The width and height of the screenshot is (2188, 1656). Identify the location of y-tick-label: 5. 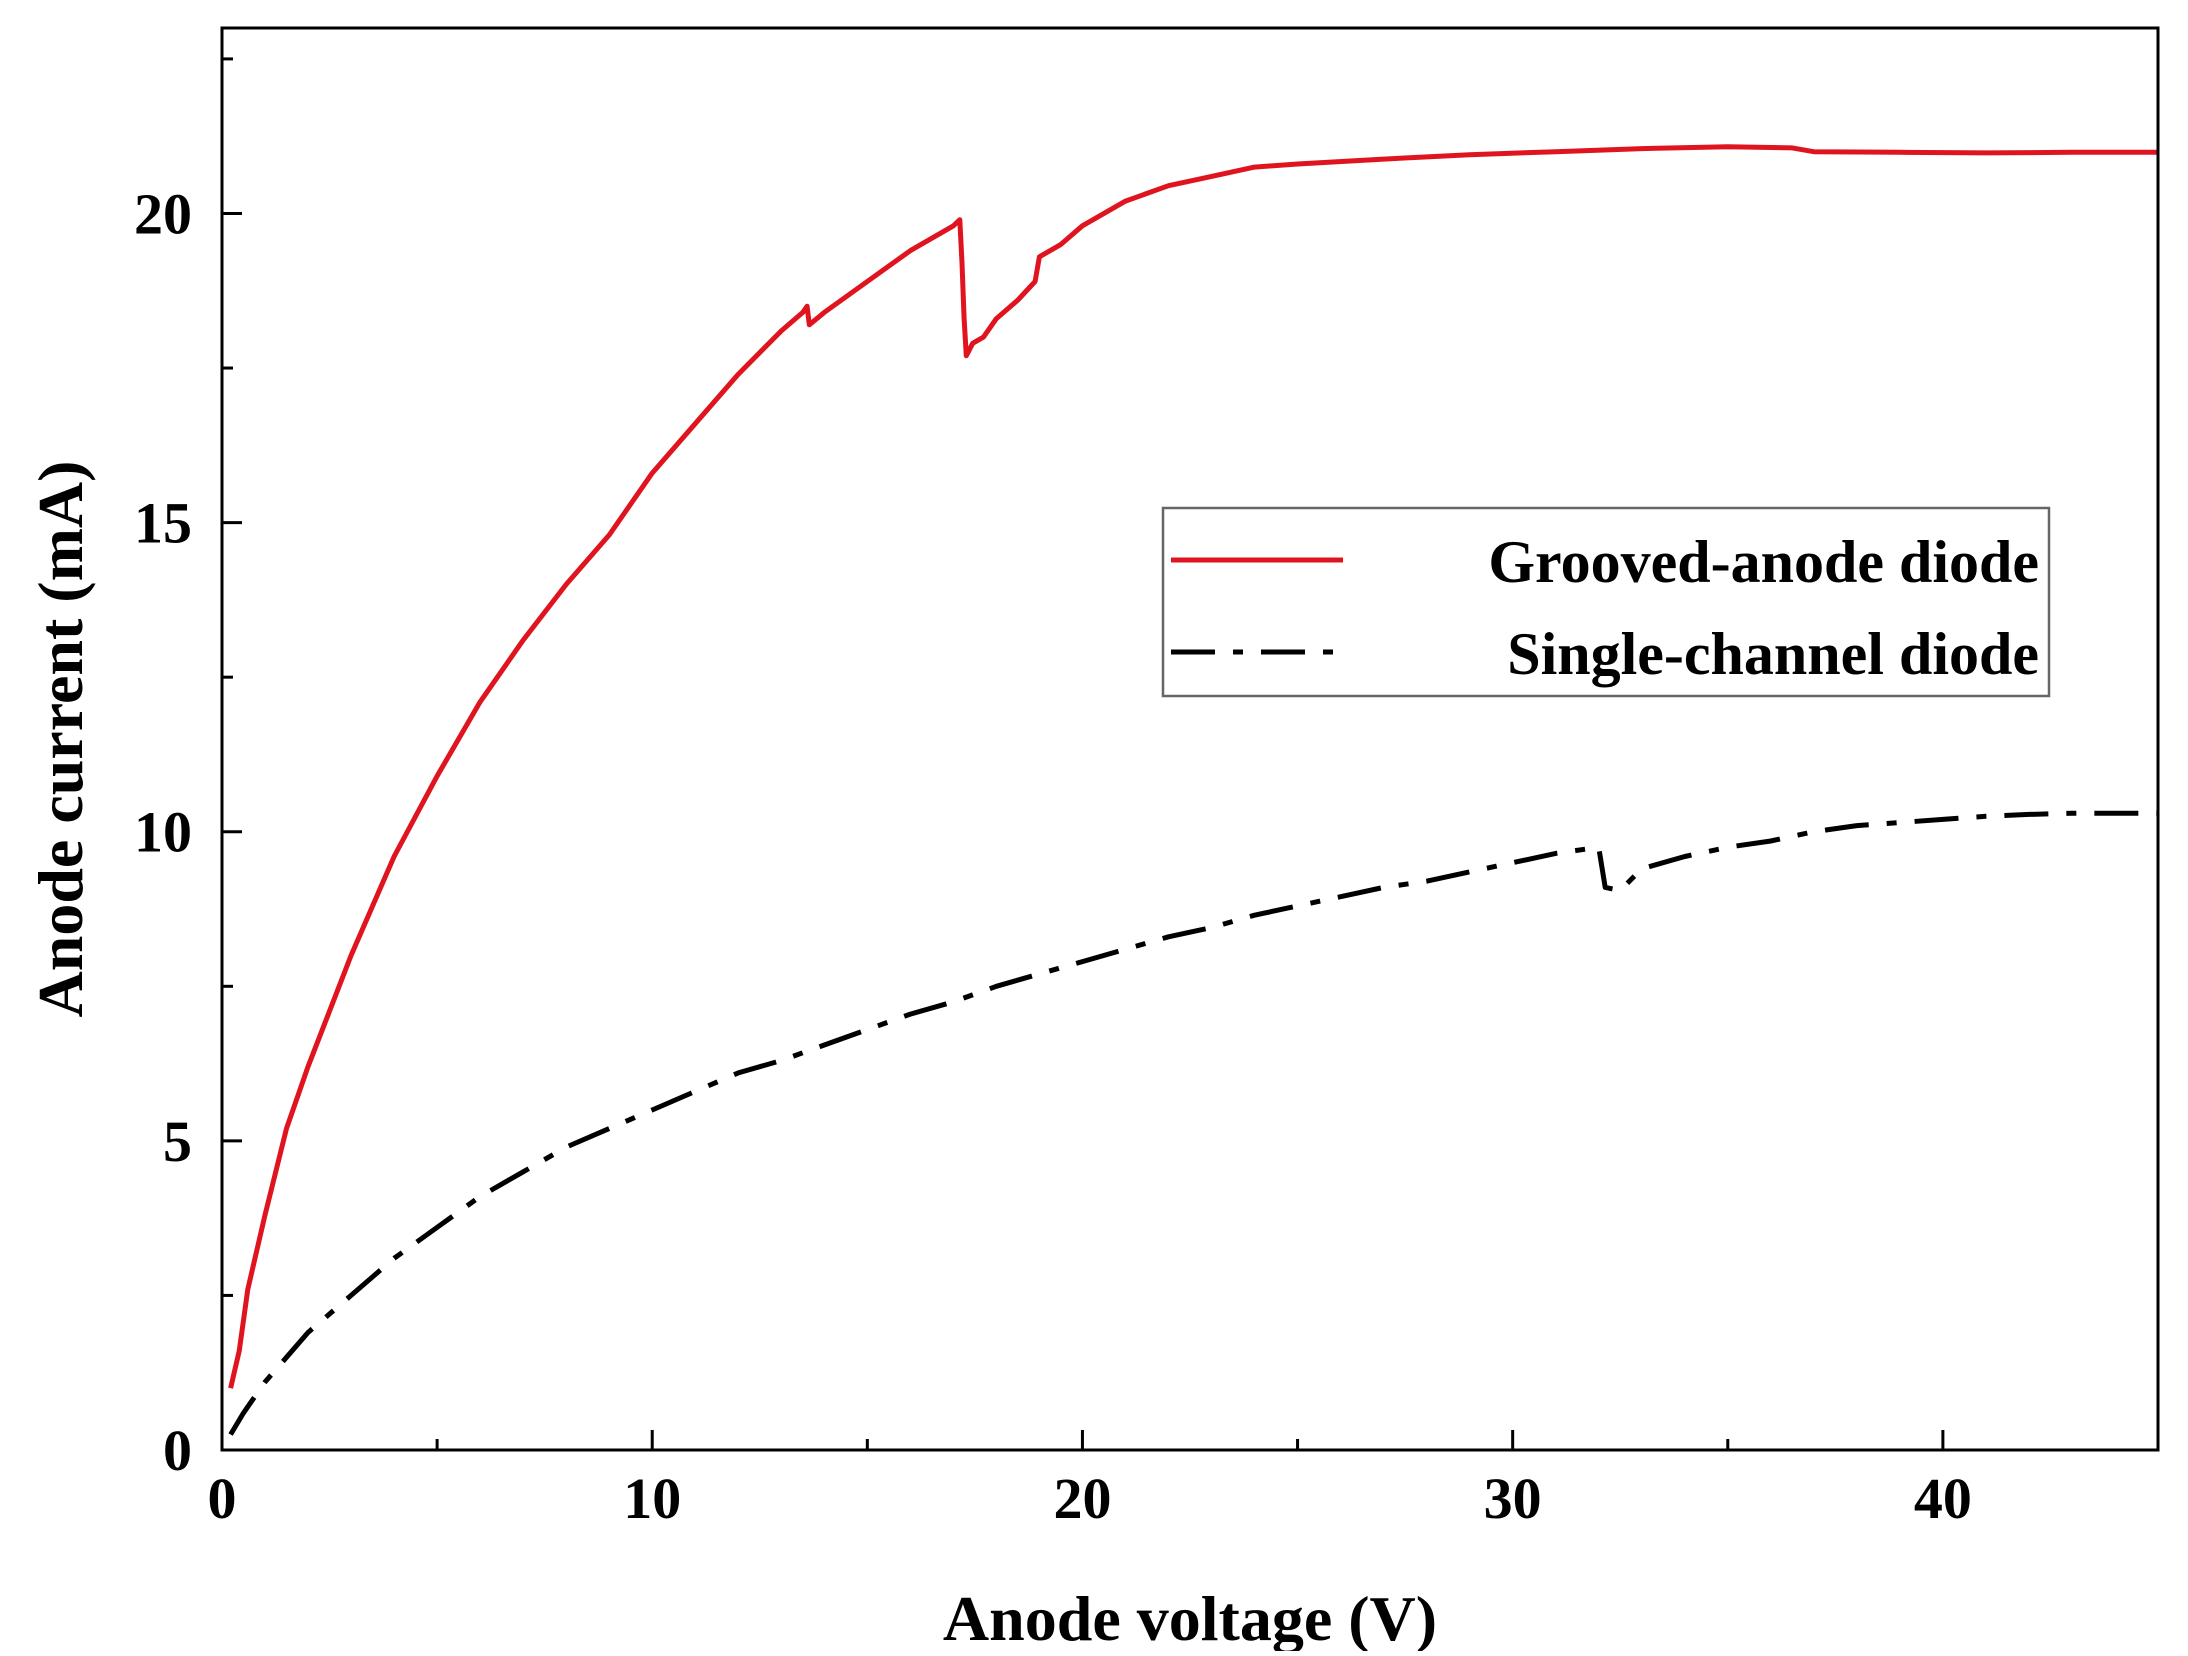
(177, 1141).